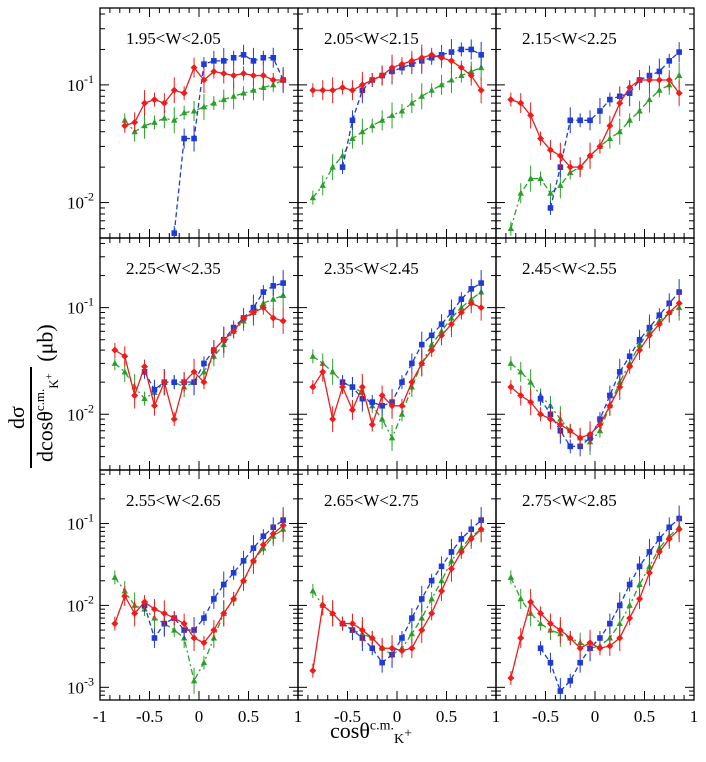 This screenshot has height=762, width=706. Describe the element at coordinates (173, 500) in the screenshot. I see `panel-title: 2.55<W<2.65` at that location.